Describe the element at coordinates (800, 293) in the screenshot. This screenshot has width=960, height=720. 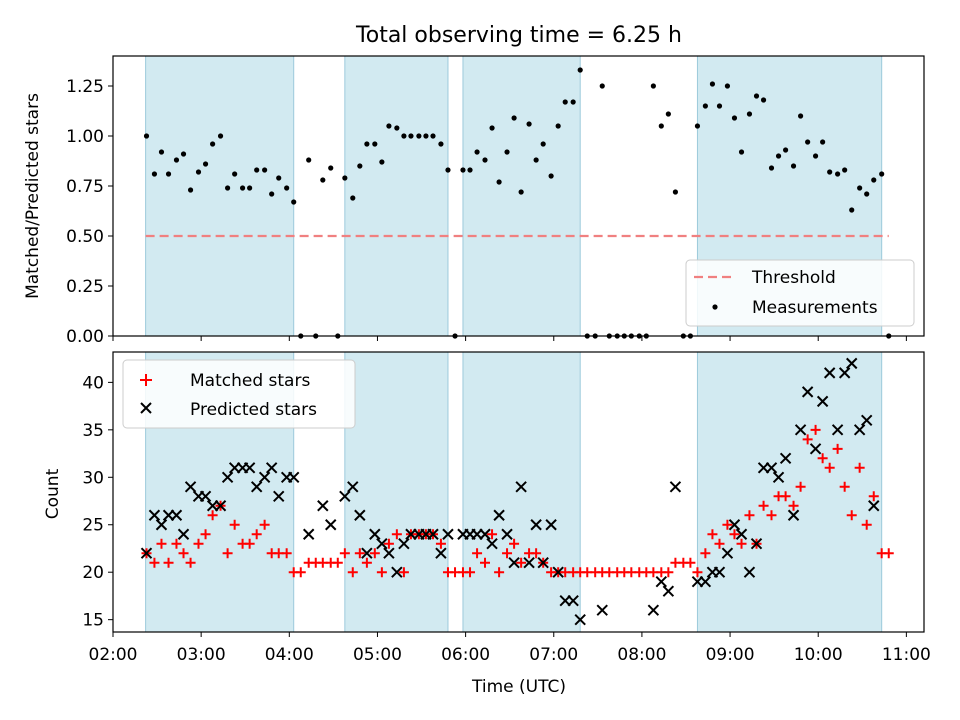
I see `top-legend-box` at that location.